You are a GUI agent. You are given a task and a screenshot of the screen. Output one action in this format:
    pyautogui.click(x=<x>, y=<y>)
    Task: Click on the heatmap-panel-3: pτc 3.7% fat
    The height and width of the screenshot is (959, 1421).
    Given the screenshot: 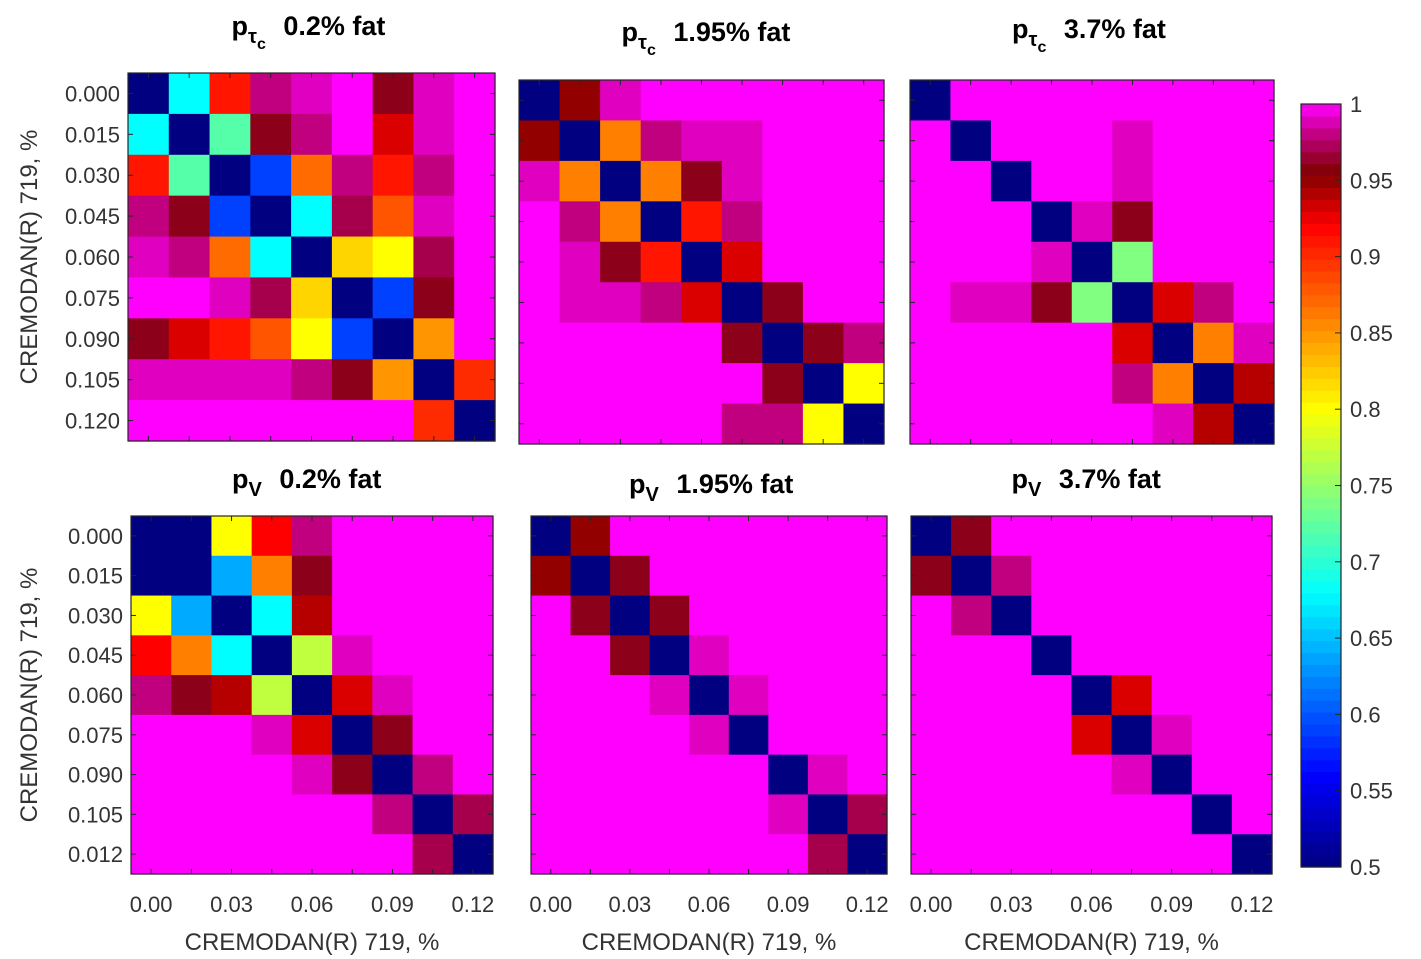 What is the action you would take?
    pyautogui.click(x=1092, y=229)
    